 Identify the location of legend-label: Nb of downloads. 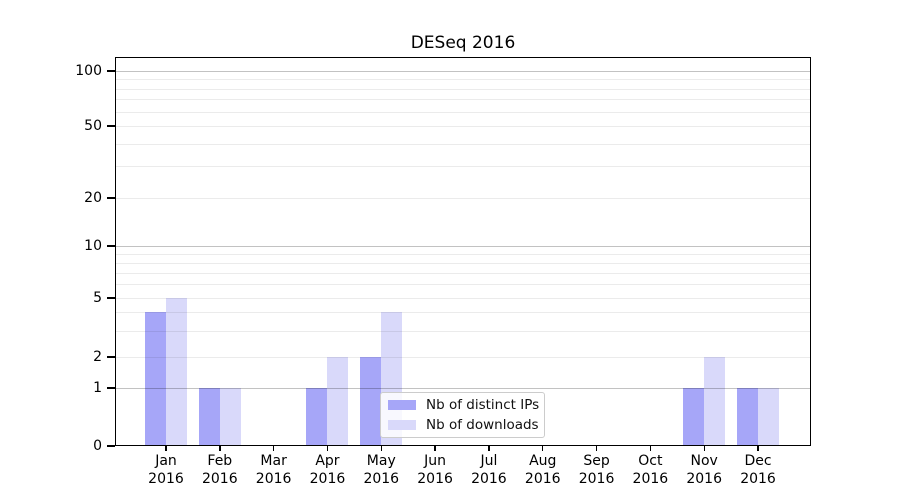
(482, 425).